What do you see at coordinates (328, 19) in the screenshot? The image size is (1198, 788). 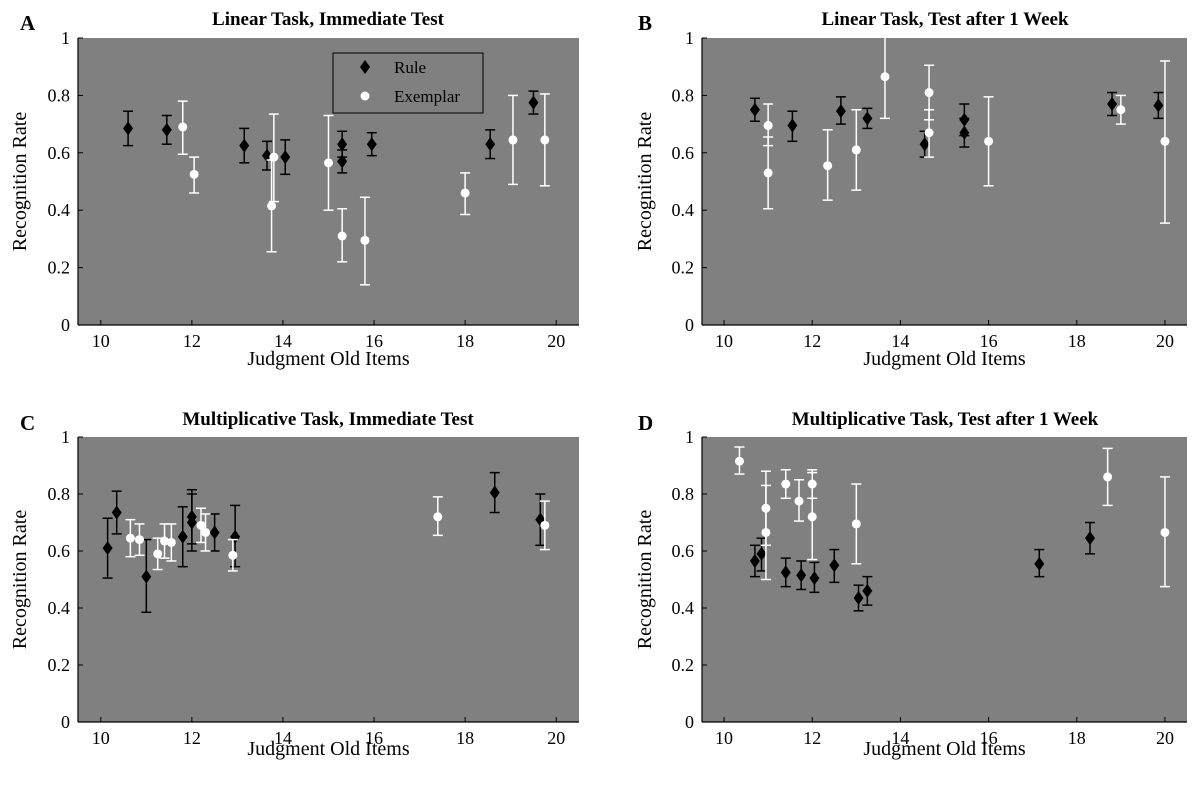 I see `chart-title: Linear Task, Immediate Test` at bounding box center [328, 19].